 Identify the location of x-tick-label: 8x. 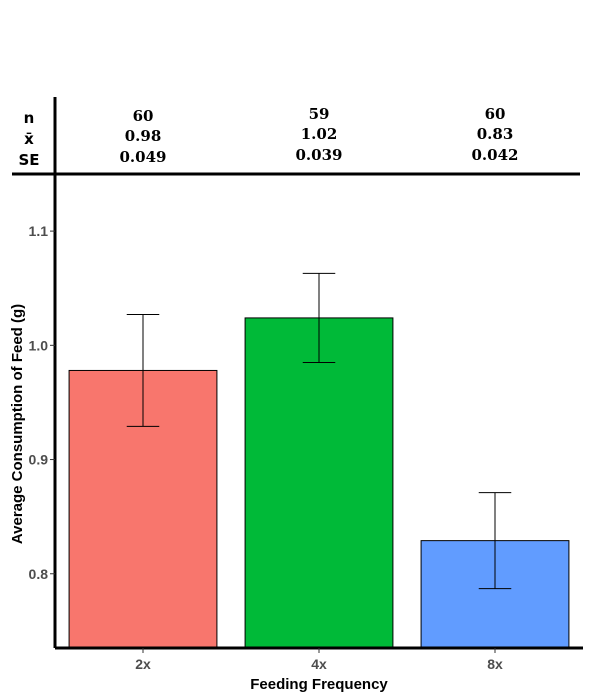
(495, 664).